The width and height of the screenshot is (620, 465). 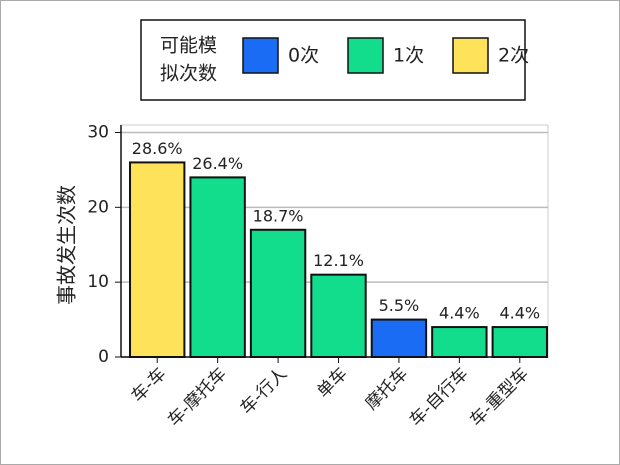 I want to click on y-tick-label: 10, so click(x=98, y=282).